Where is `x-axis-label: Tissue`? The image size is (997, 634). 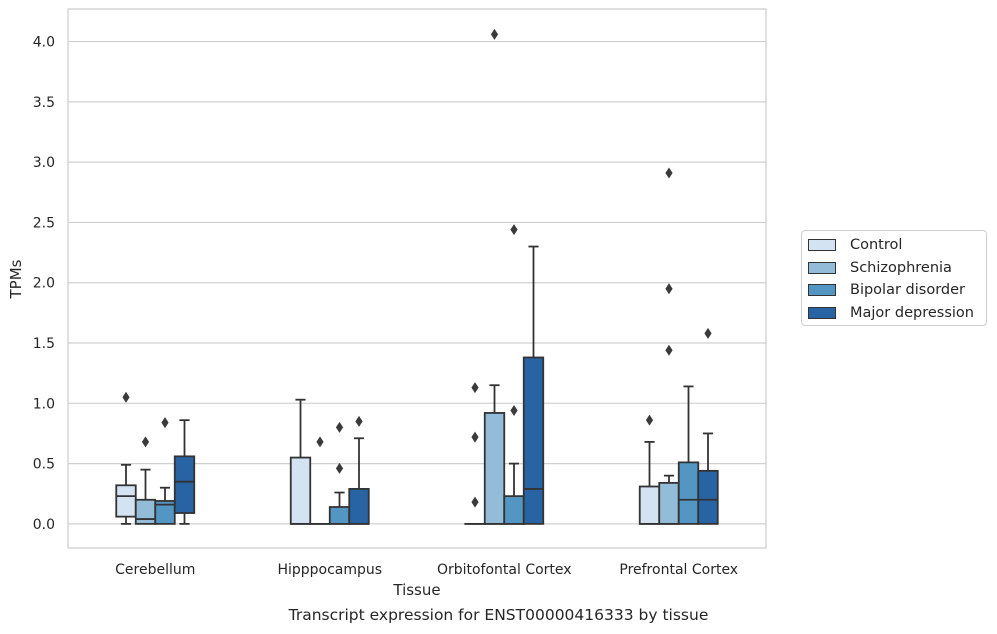 x-axis-label: Tissue is located at coordinates (416, 590).